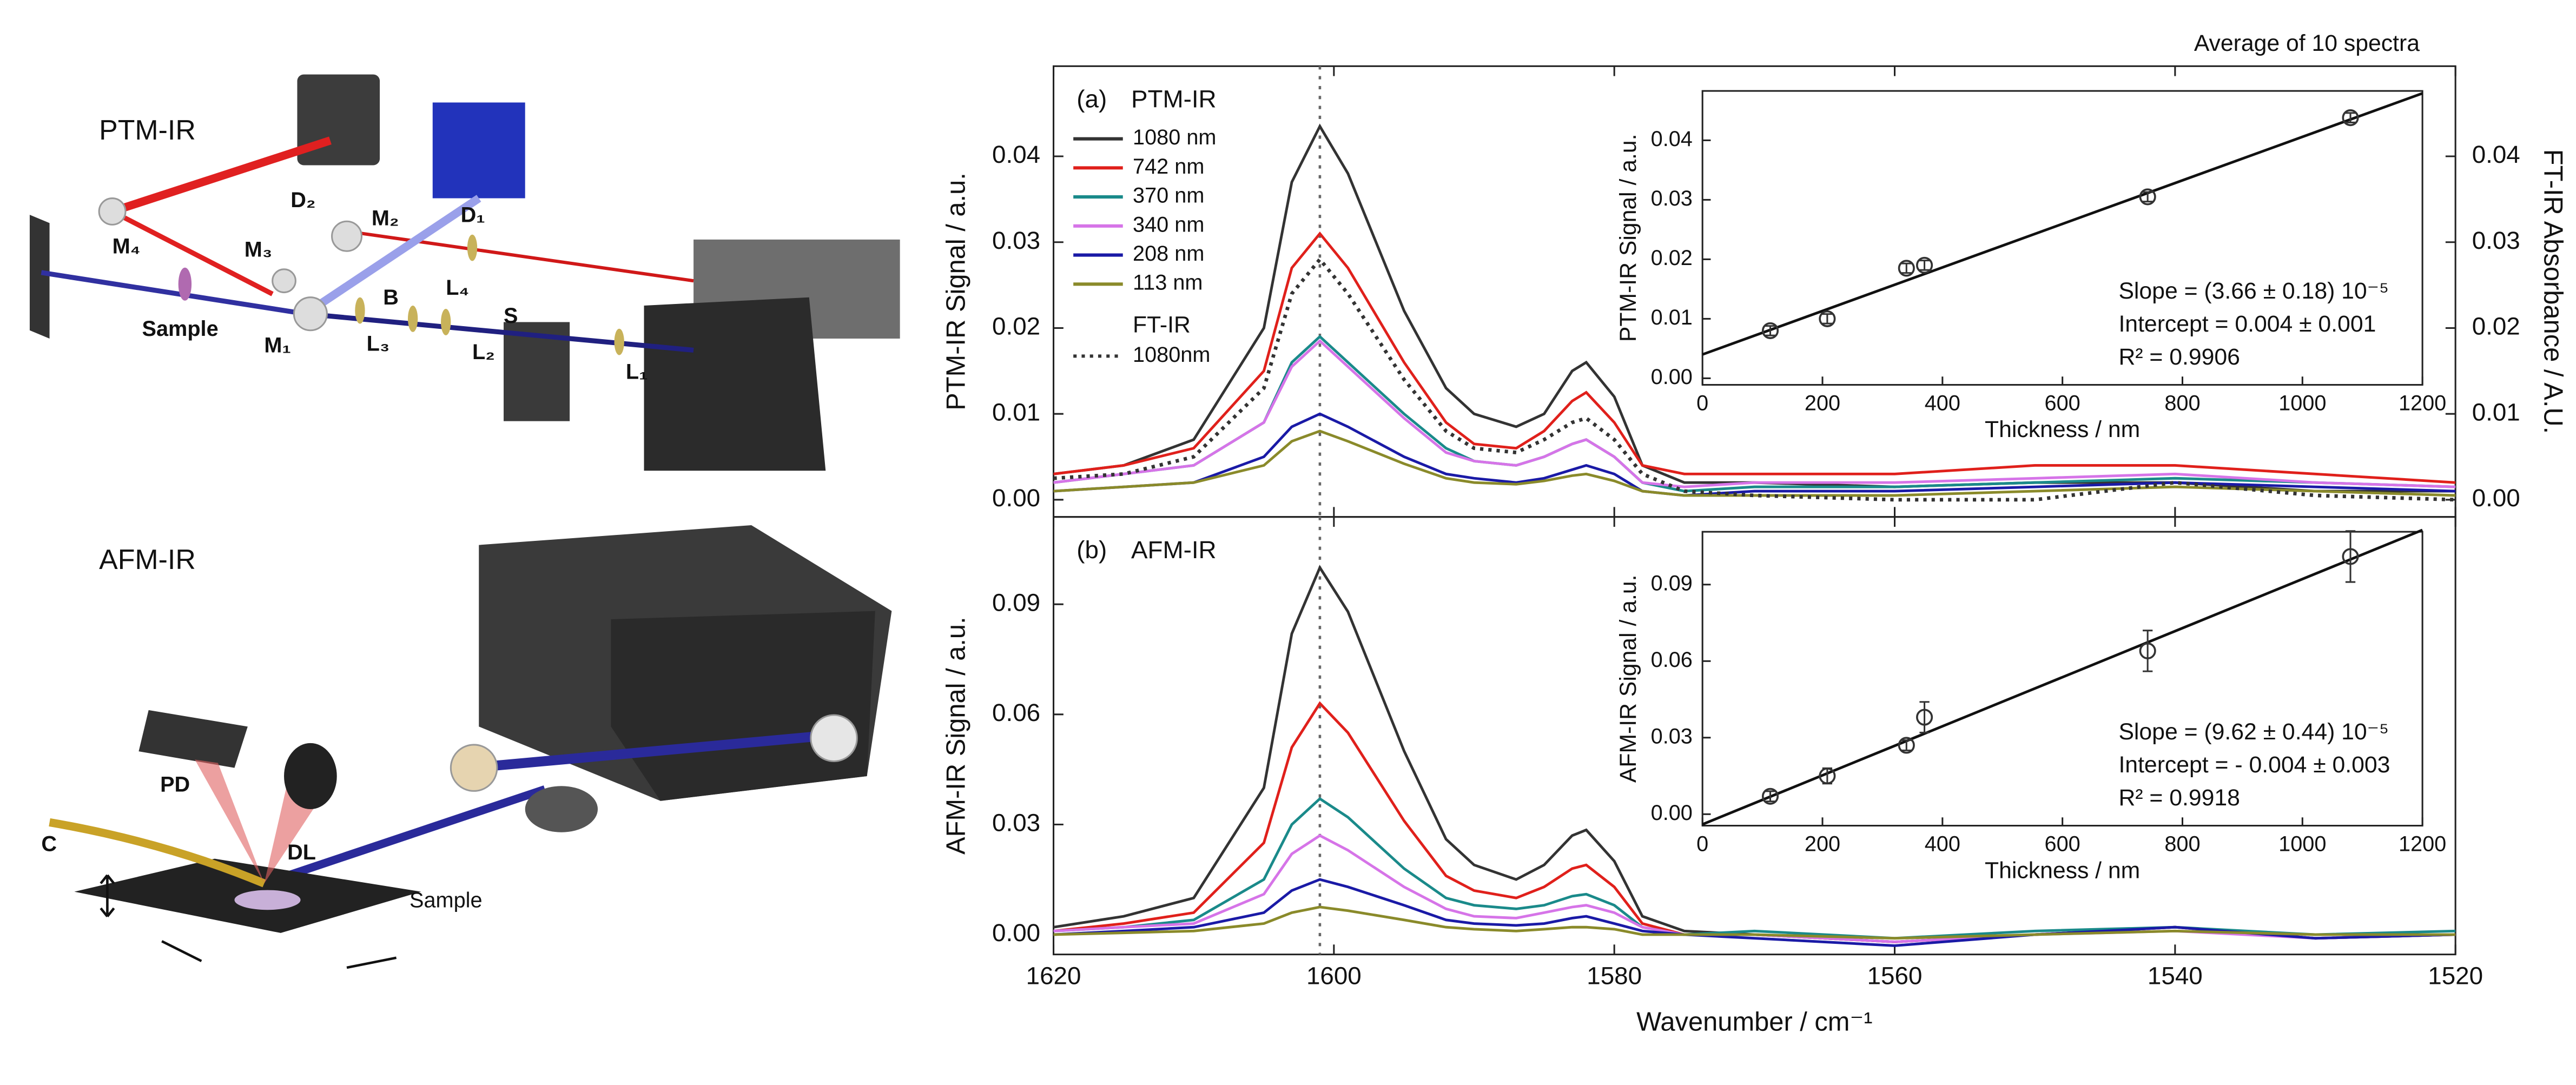  I want to click on x-tick-label: 400, so click(1942, 844).